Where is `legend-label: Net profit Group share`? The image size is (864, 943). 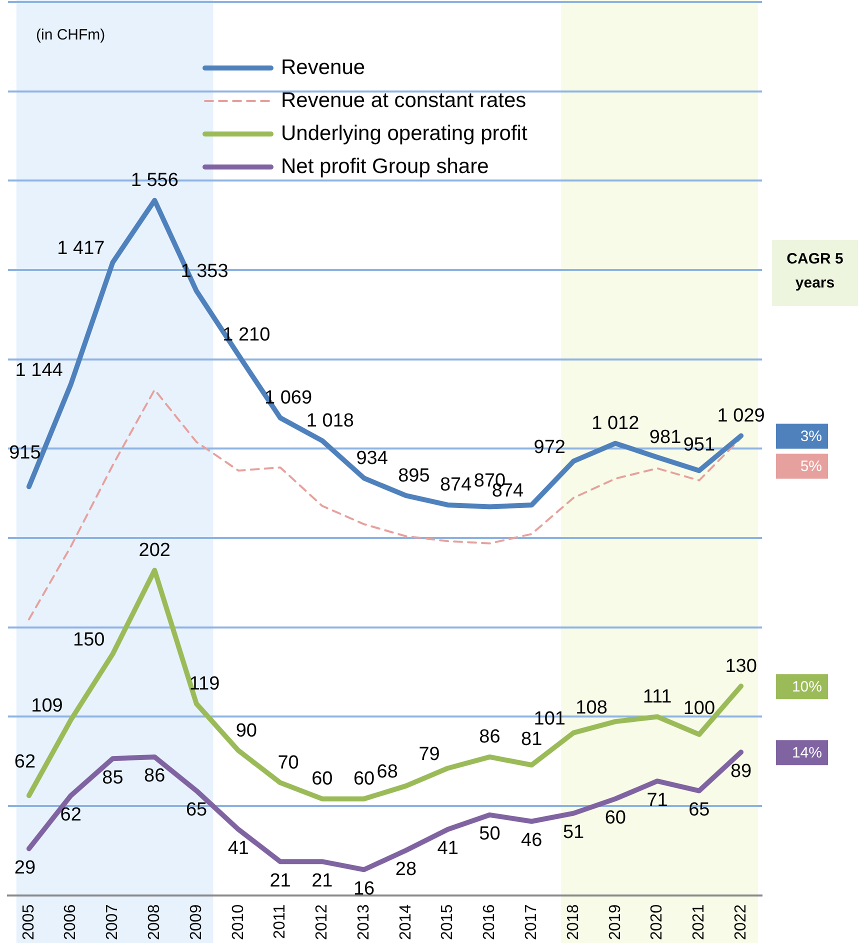
legend-label: Net profit Group share is located at coordinates (385, 166).